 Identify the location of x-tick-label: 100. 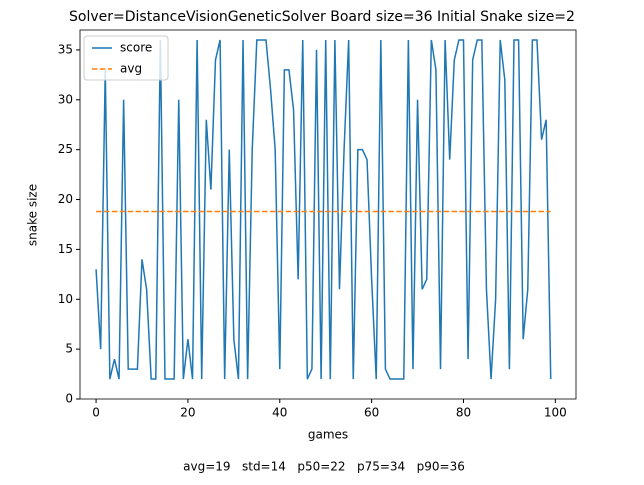
(555, 413).